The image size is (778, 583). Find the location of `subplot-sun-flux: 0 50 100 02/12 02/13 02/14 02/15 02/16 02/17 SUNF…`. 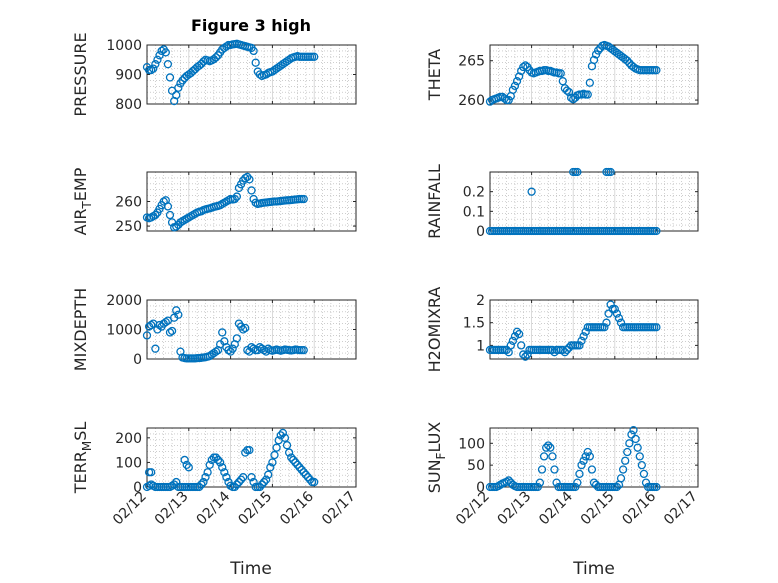

subplot-sun-flux: 0 50 100 02/12 02/13 02/14 02/15 02/16 02/17 SUNF… is located at coordinates (563, 475).